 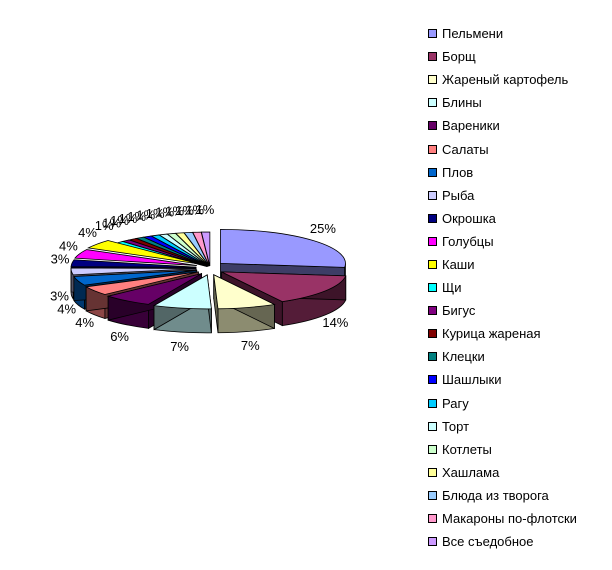 What do you see at coordinates (467, 449) in the screenshot?
I see `legend-label: Котлеты` at bounding box center [467, 449].